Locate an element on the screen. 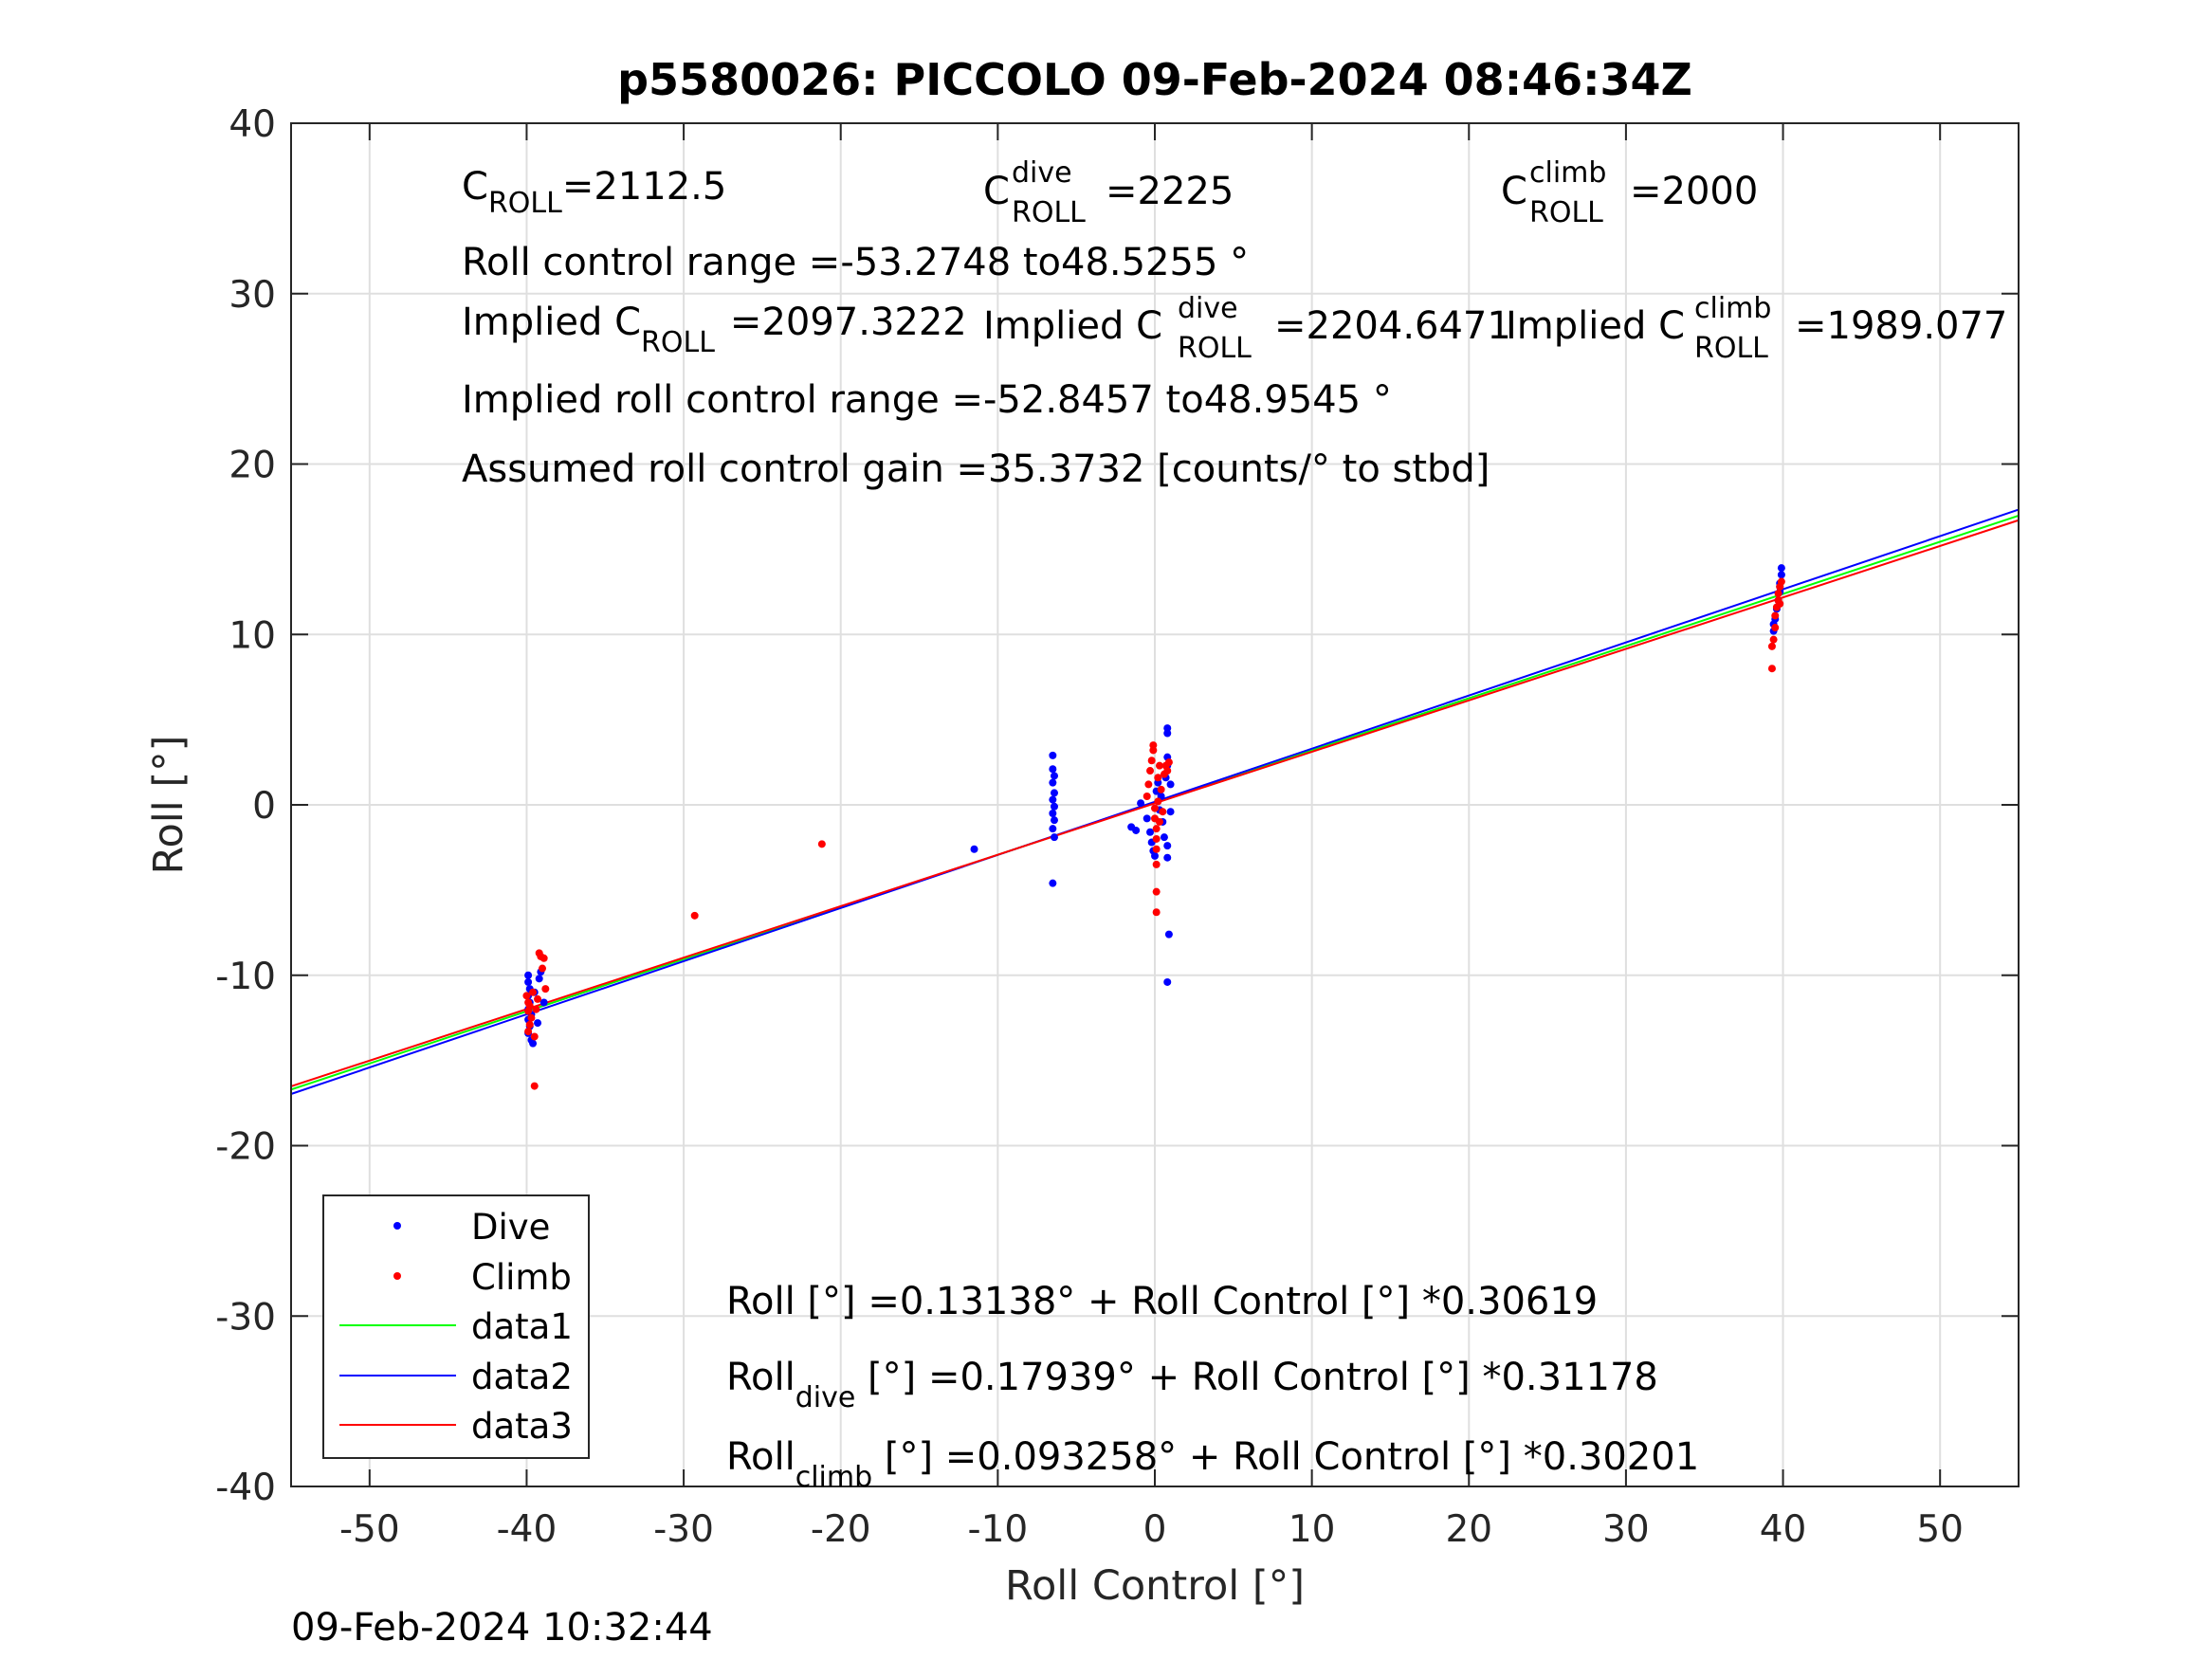 This screenshot has width=2212, height=1659. annot-eq-dive-prefix: Roll is located at coordinates (760, 1377).